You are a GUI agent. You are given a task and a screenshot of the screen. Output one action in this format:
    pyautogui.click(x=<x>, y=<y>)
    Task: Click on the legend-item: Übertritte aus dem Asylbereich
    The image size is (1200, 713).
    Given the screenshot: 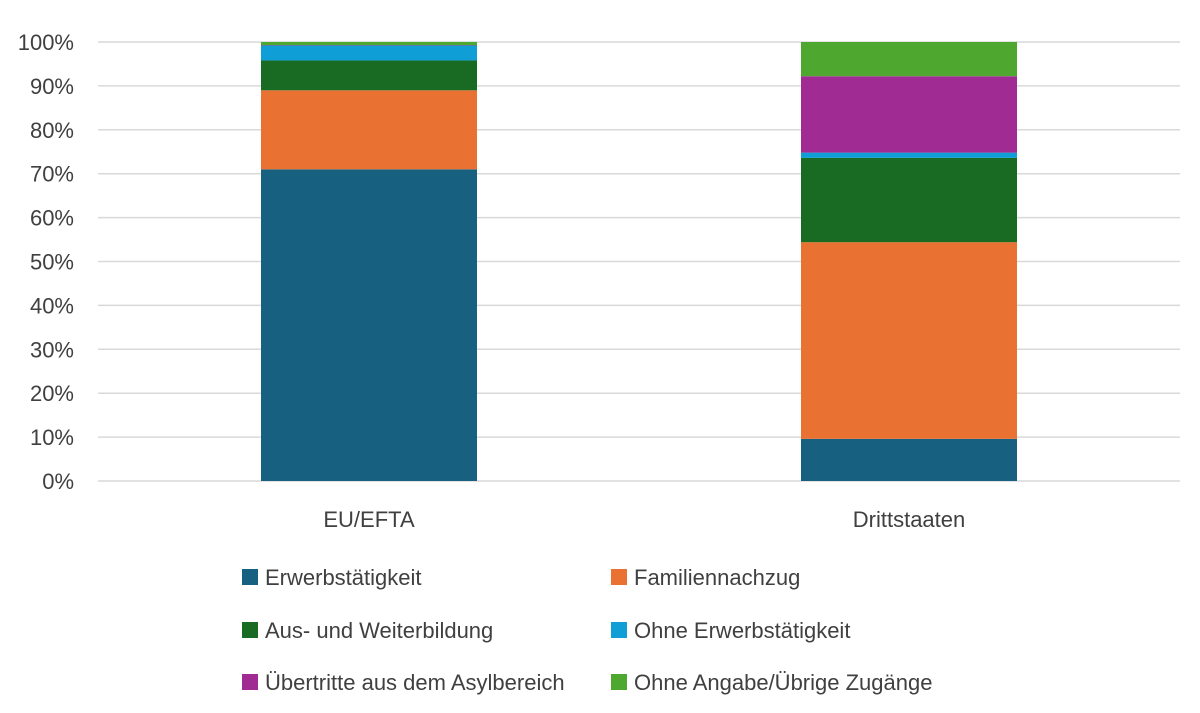 What is the action you would take?
    pyautogui.click(x=403, y=682)
    